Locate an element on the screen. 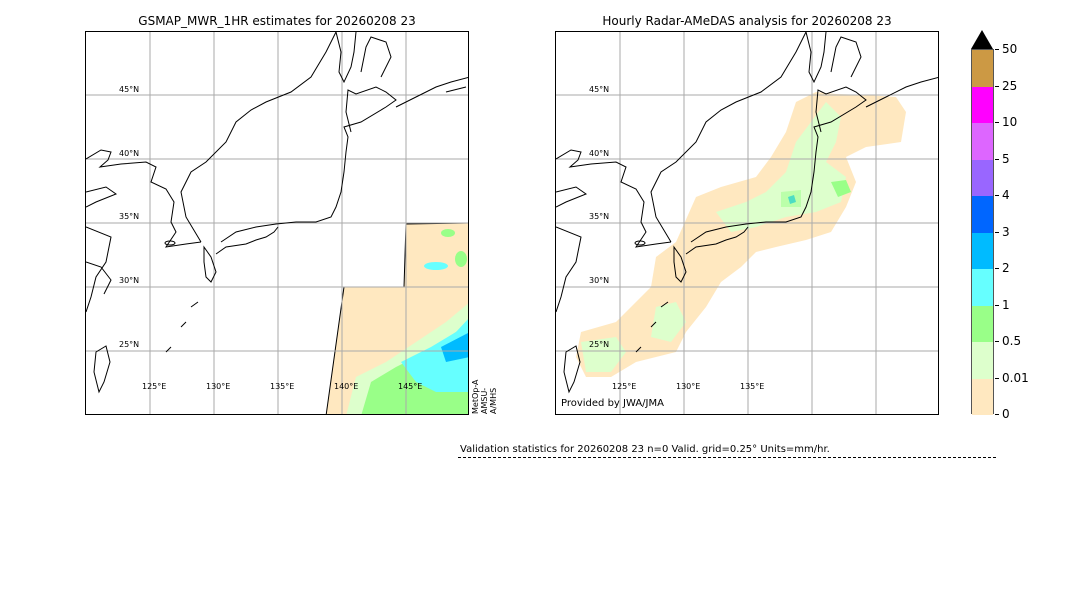  colorbar-segment-0.01-0.5 is located at coordinates (982, 360).